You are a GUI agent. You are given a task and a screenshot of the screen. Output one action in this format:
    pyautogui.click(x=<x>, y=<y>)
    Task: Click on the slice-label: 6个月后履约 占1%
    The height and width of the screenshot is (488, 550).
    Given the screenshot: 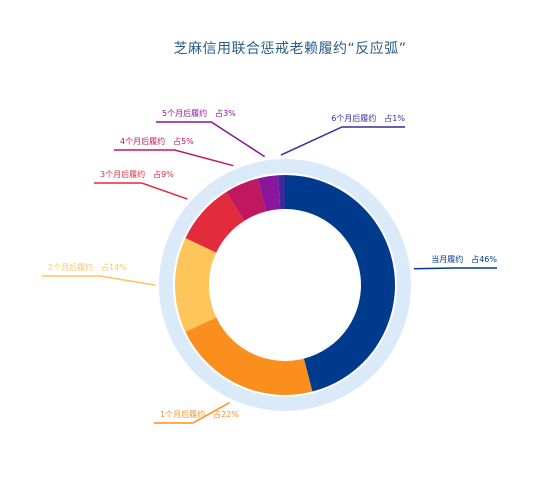 What is the action you would take?
    pyautogui.click(x=368, y=118)
    